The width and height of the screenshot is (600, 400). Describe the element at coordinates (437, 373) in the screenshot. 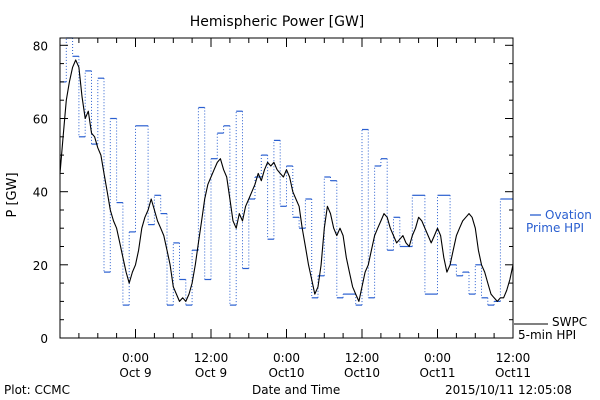

I see `x-tick-date-4: Oct11` at that location.